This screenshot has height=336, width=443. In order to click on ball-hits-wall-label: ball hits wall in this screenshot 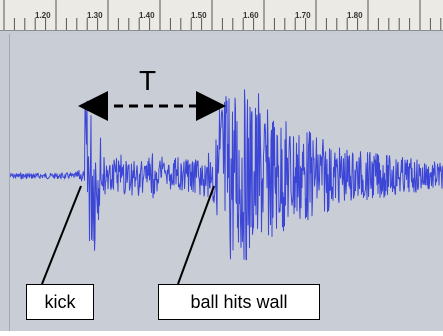, I will do `click(239, 302)`.